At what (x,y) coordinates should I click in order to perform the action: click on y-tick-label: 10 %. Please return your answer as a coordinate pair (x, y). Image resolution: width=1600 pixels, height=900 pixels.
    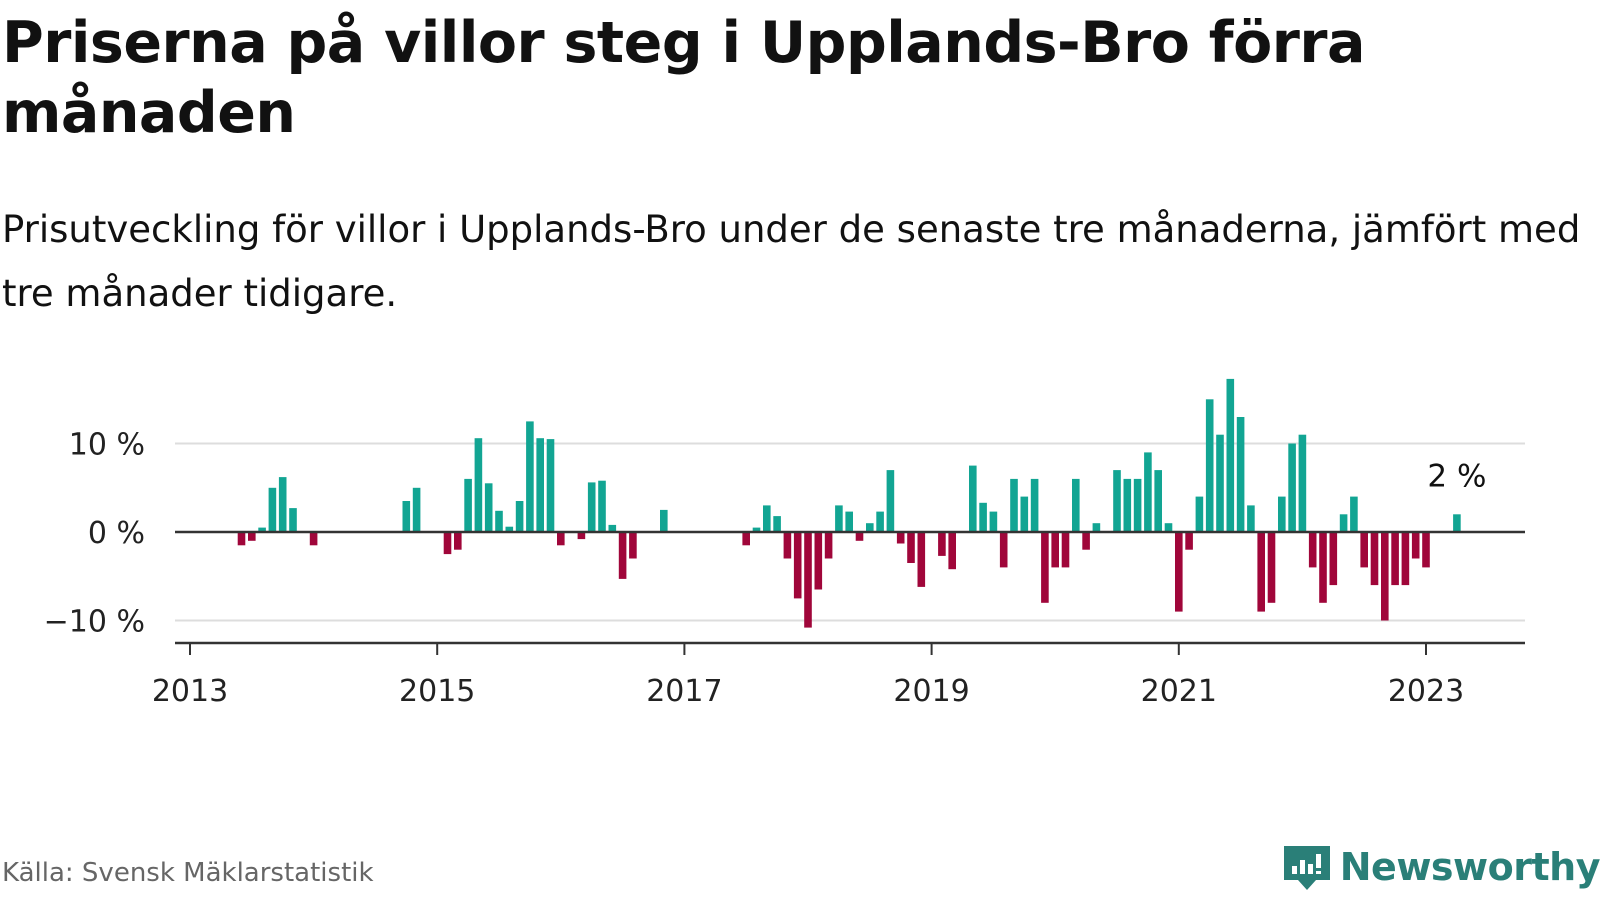
    Looking at the image, I should click on (107, 445).